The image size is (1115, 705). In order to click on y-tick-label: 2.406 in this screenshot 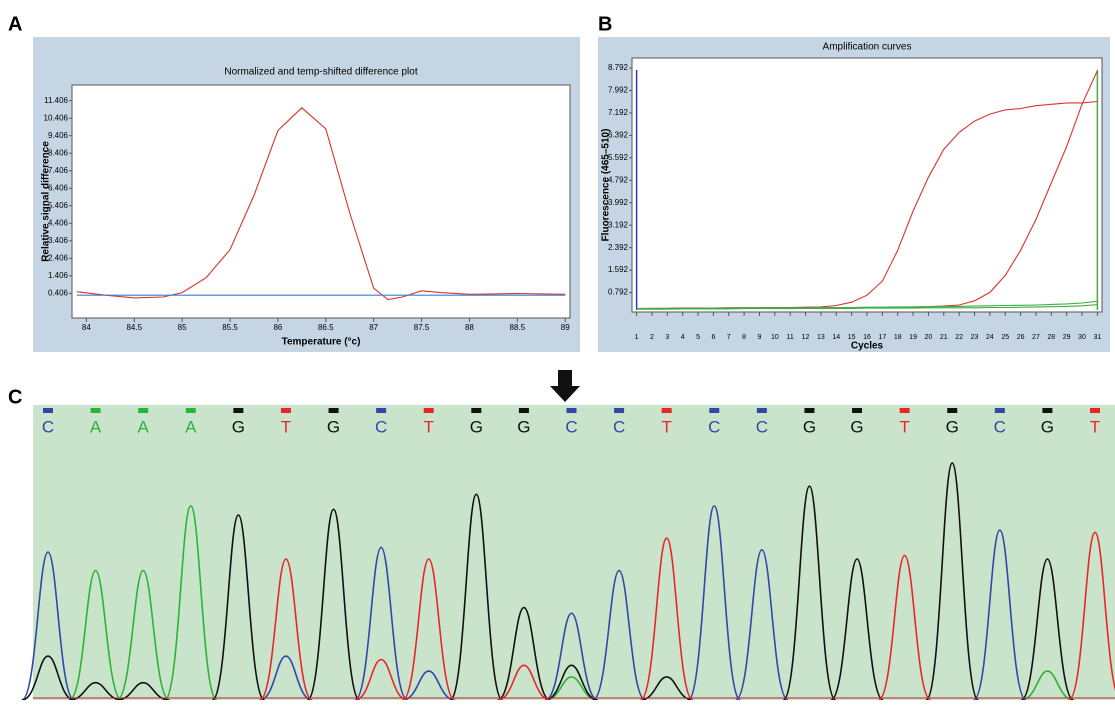, I will do `click(58, 257)`.